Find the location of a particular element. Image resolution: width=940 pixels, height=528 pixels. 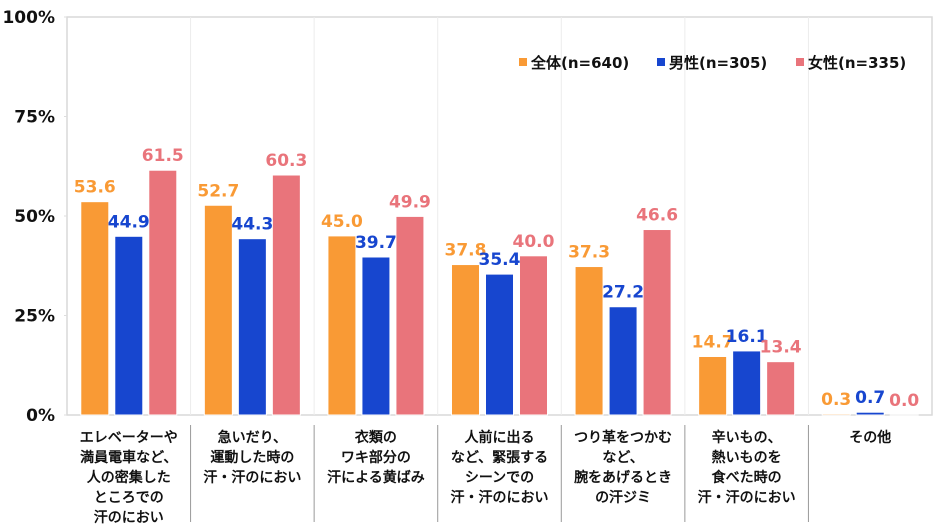

category-label: エレベーターや 満員電車など、 人の密集した ところでの 汗のにおい is located at coordinates (129, 478).